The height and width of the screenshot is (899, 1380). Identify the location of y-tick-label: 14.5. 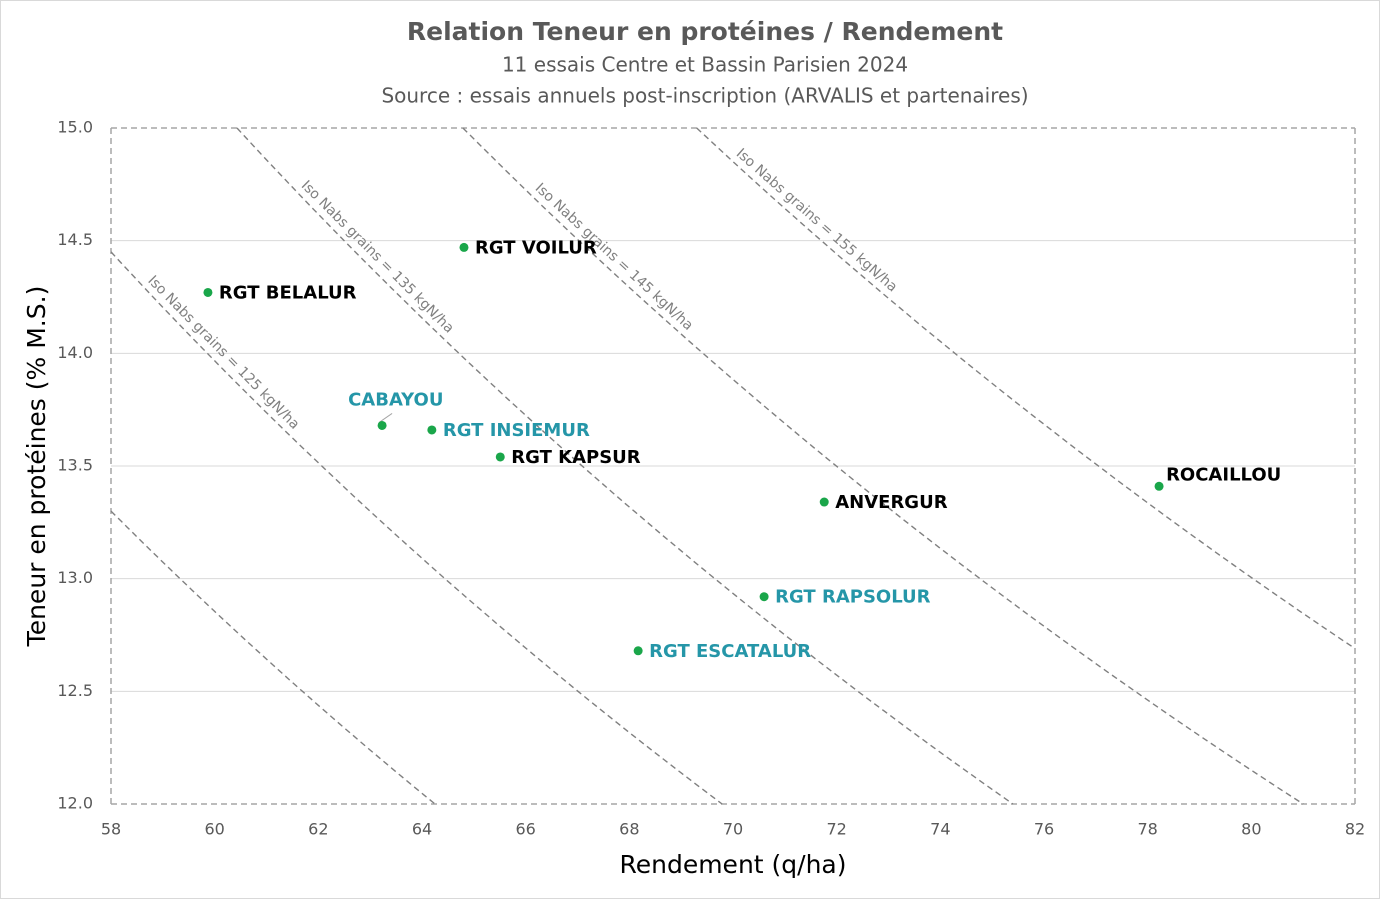
(75, 239).